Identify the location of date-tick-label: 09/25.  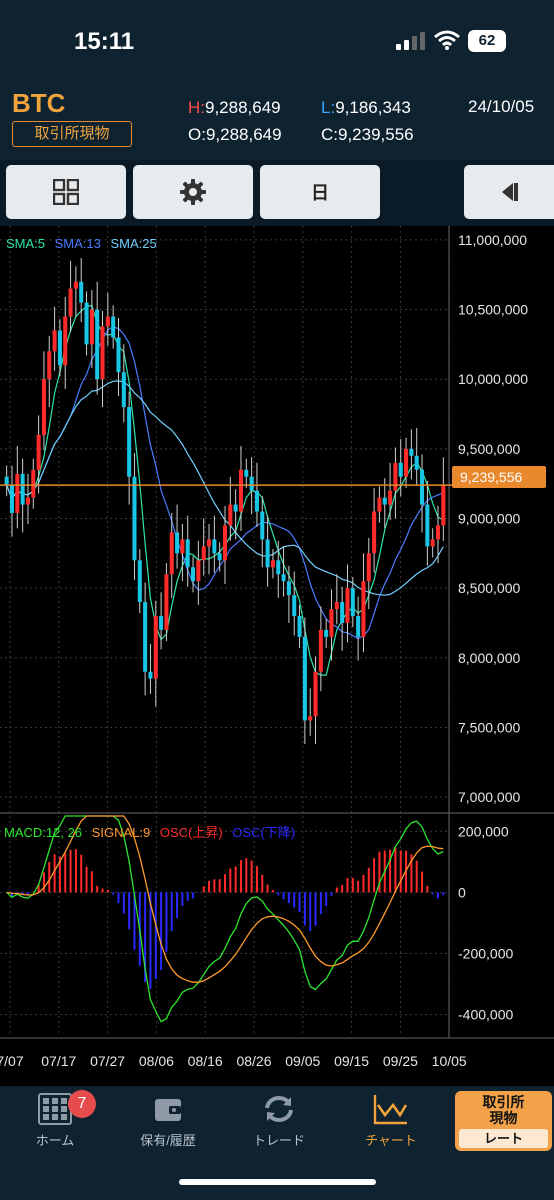
(400, 1061).